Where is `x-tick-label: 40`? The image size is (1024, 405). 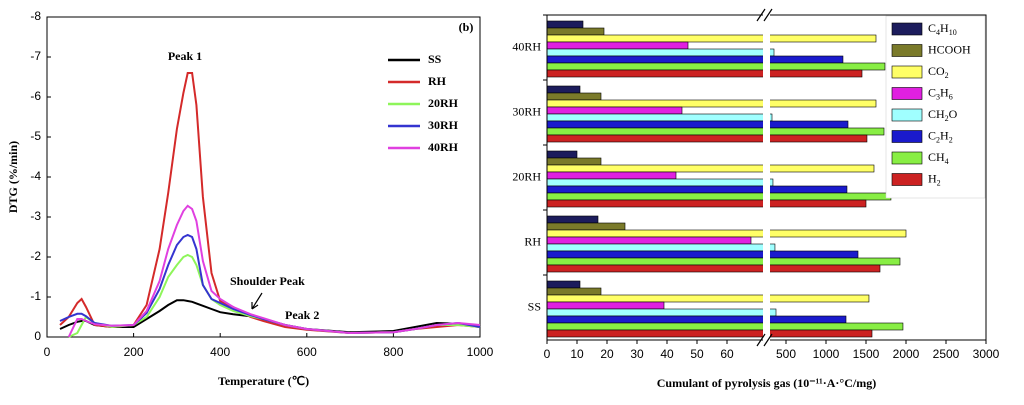
x-tick-label: 40 is located at coordinates (667, 354).